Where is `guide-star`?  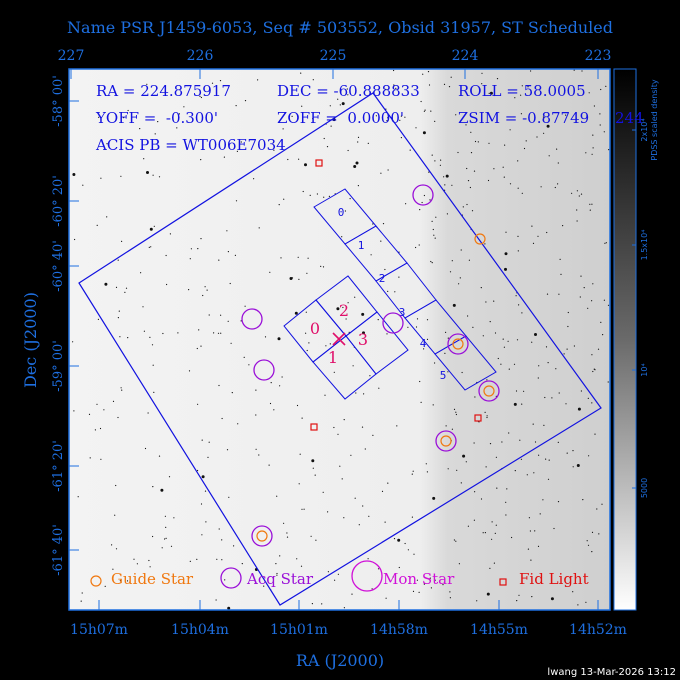 guide-star is located at coordinates (262, 536).